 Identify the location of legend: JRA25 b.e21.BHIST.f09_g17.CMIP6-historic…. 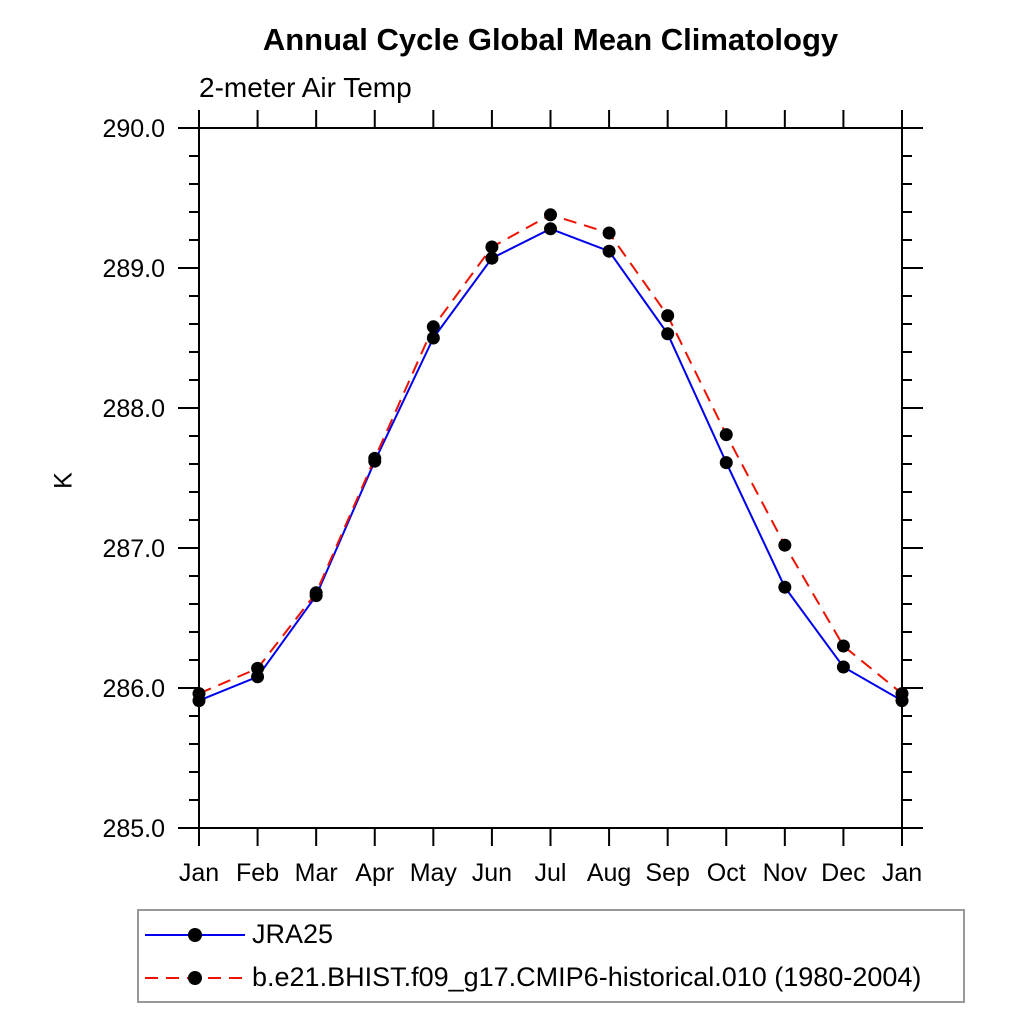
(551, 956).